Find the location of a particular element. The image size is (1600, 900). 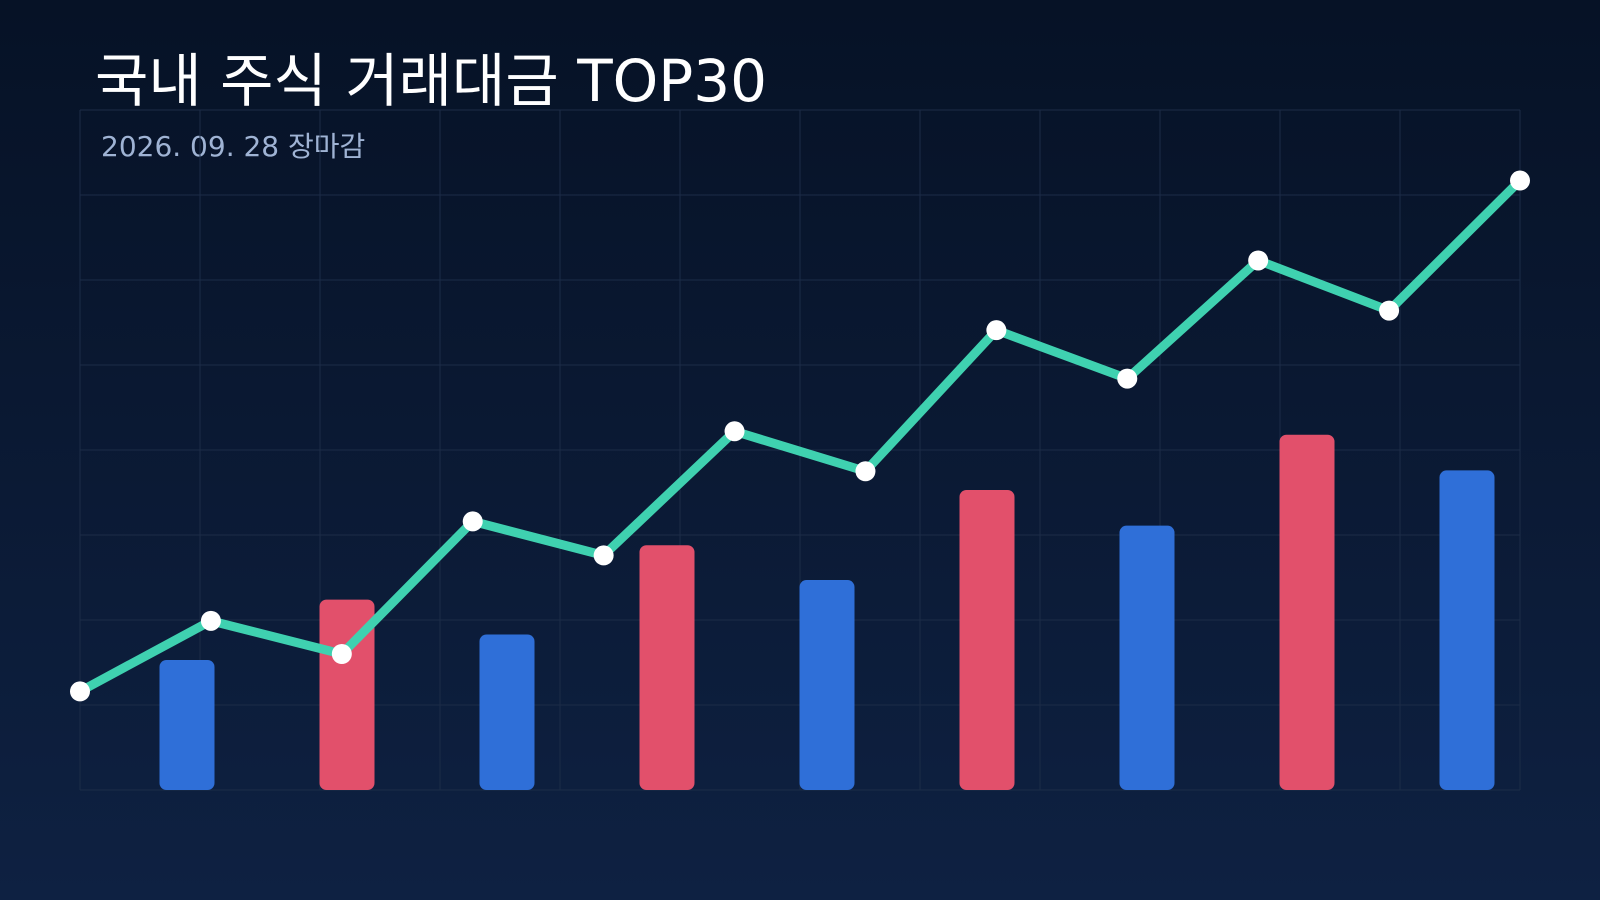

chart-title: 국내 주식 거래대금 TOP30 is located at coordinates (431, 81).